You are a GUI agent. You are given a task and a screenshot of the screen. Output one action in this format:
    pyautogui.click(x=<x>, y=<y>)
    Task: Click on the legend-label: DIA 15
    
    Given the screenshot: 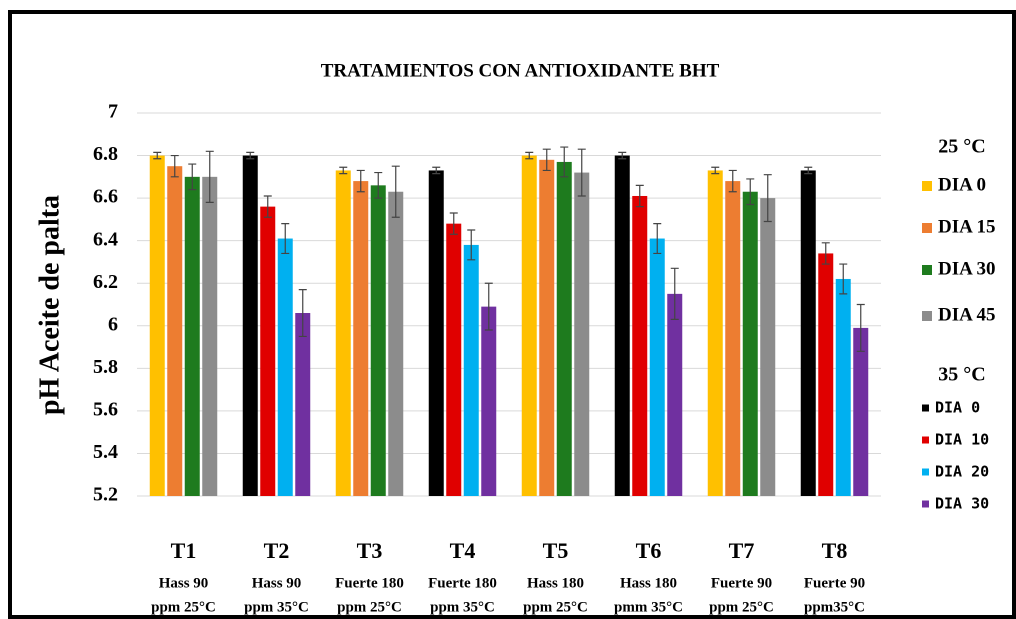 What is the action you would take?
    pyautogui.click(x=967, y=226)
    